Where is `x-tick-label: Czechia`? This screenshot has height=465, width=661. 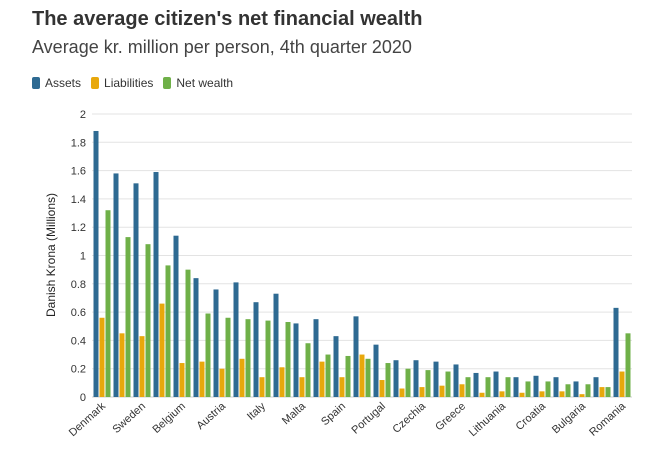 x-tick-label: Czechia is located at coordinates (409, 418).